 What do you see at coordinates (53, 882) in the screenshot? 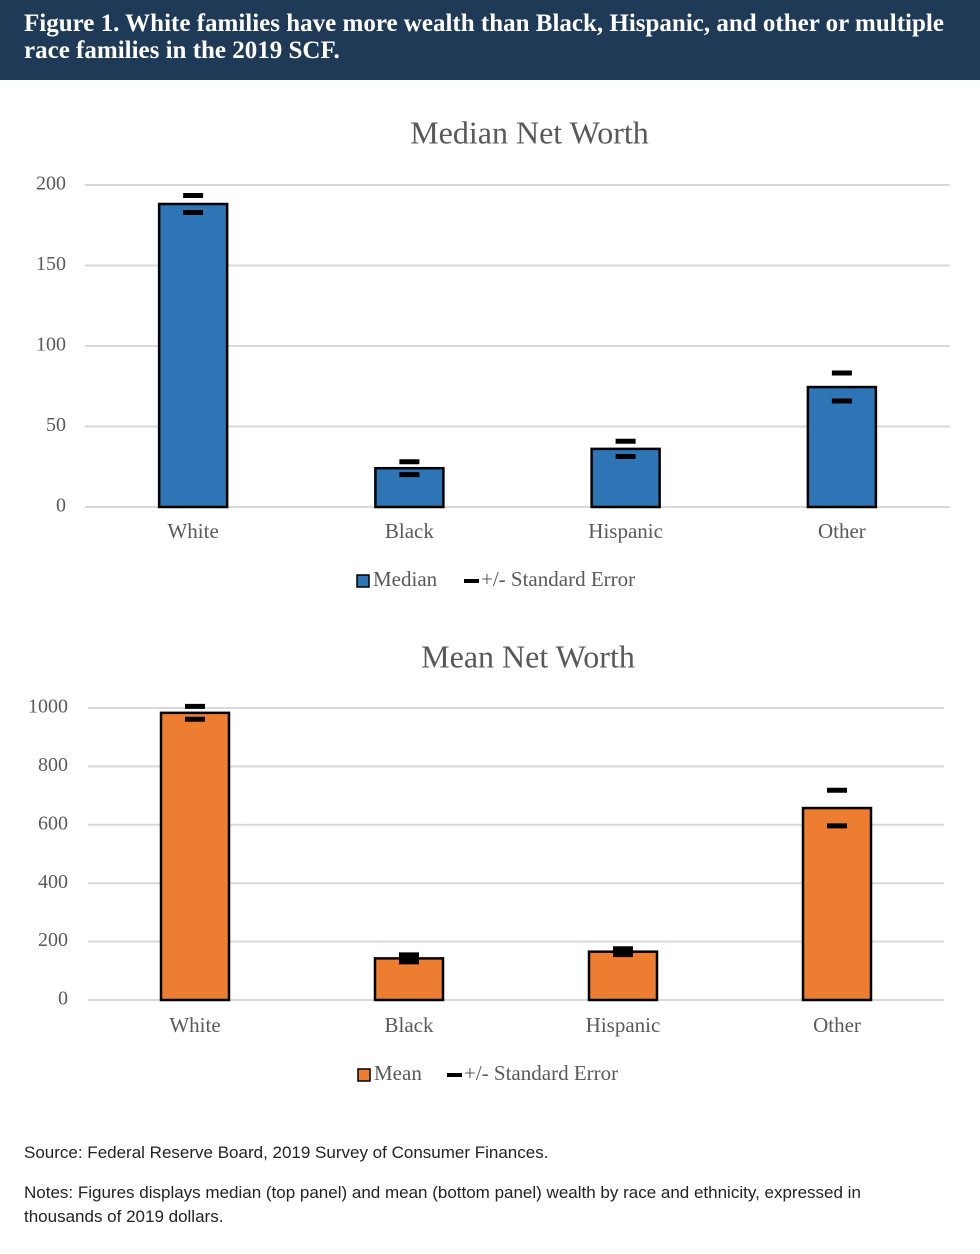
I see `y-tick-label: 400` at bounding box center [53, 882].